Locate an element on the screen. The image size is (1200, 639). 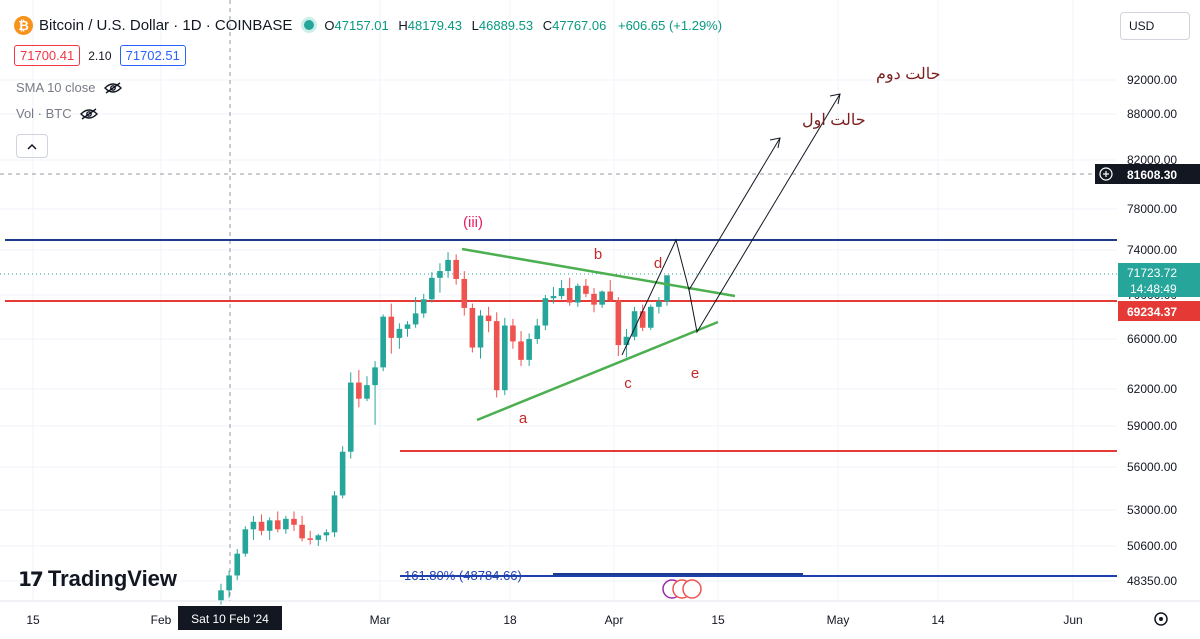
indicator-sma: SMA 10 close is located at coordinates (69, 87).